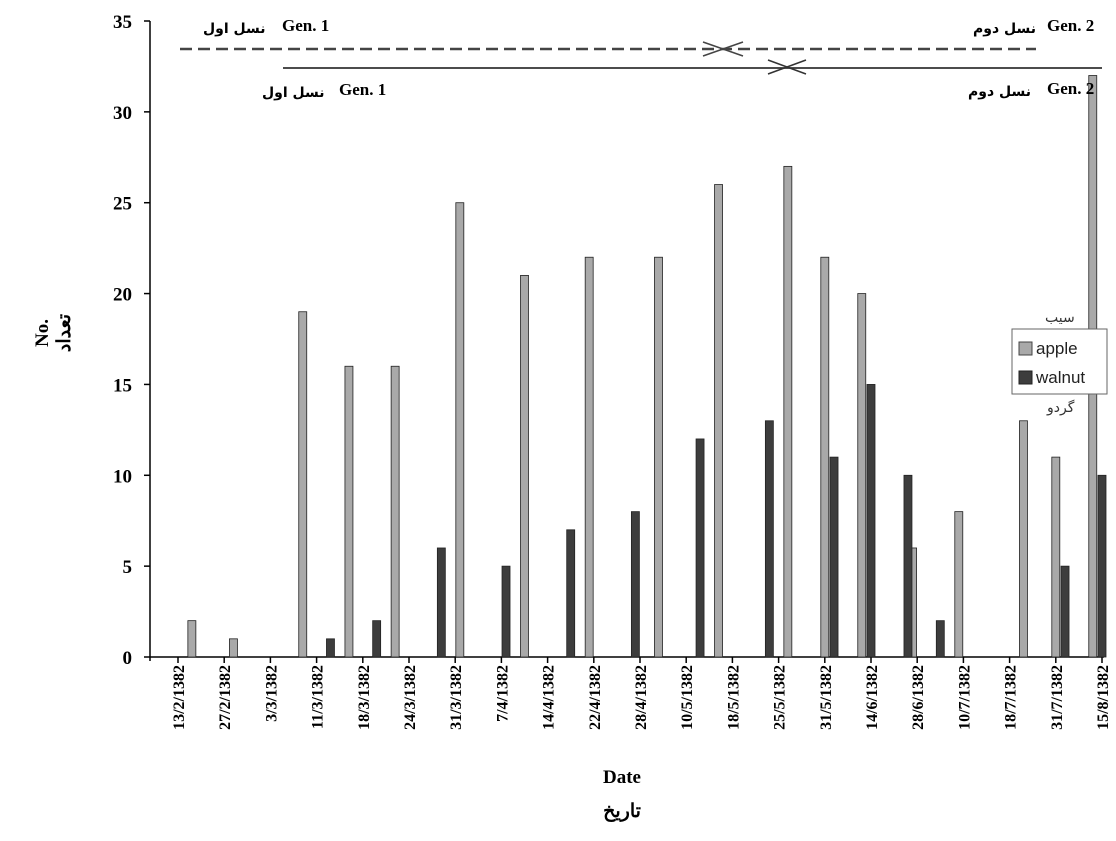 The image size is (1116, 841). Describe the element at coordinates (826, 697) in the screenshot. I see `x-tick-label: 31/5/1382` at that location.